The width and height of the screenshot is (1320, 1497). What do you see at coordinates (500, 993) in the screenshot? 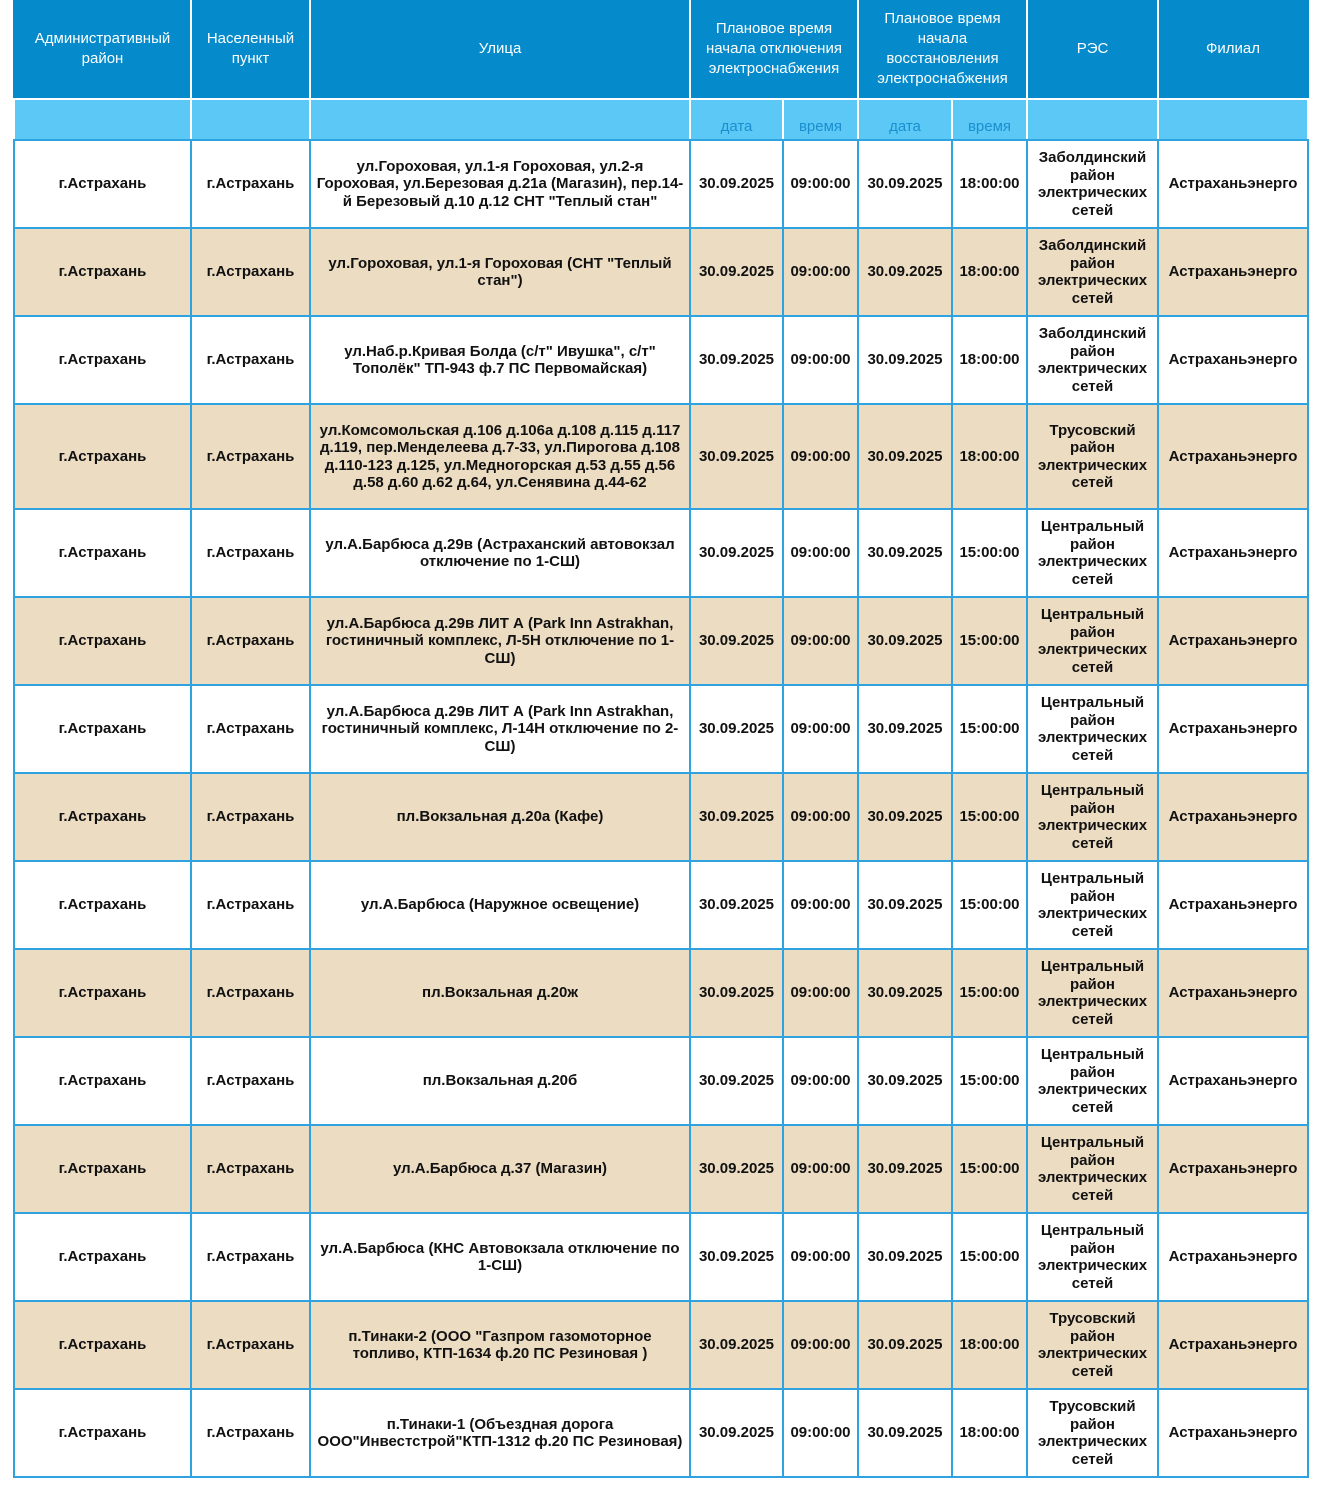
I see `cell-street: пл.Вокзальная д.20ж` at bounding box center [500, 993].